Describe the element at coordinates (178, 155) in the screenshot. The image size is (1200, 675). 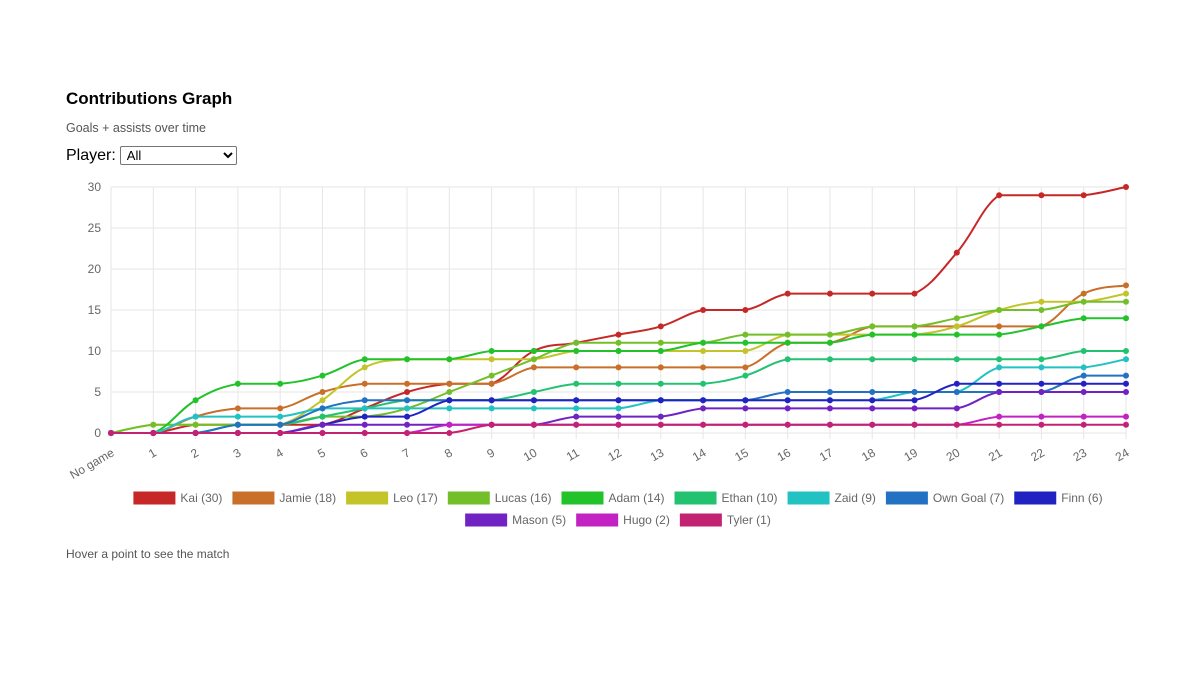
I see `player-select: All` at that location.